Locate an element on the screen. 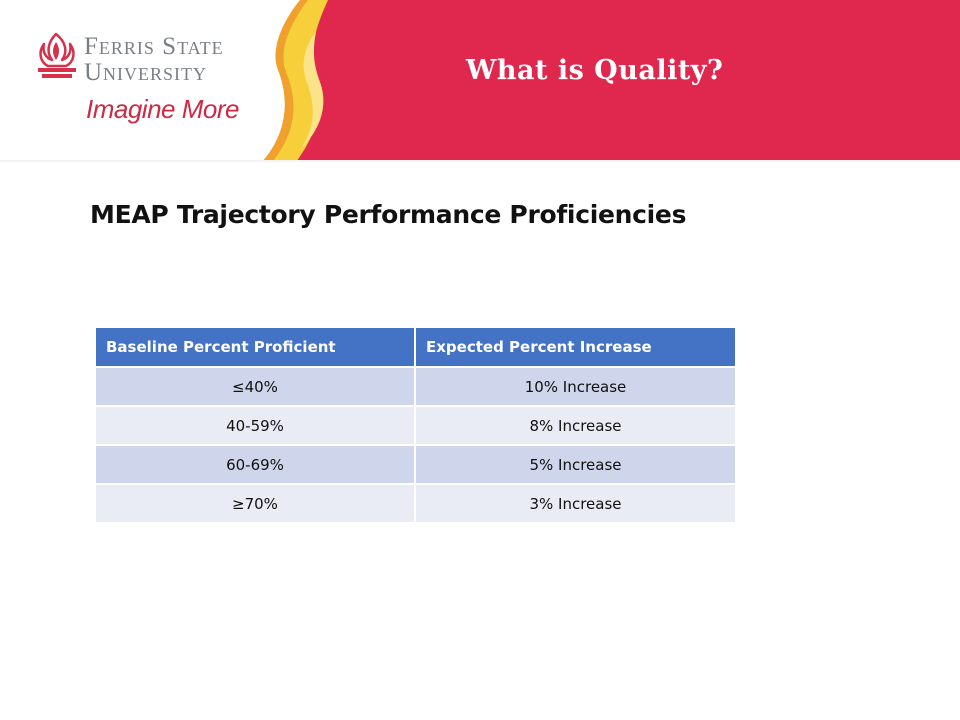 Image resolution: width=960 pixels, height=720 pixels. logo-line-university: University is located at coordinates (146, 72).